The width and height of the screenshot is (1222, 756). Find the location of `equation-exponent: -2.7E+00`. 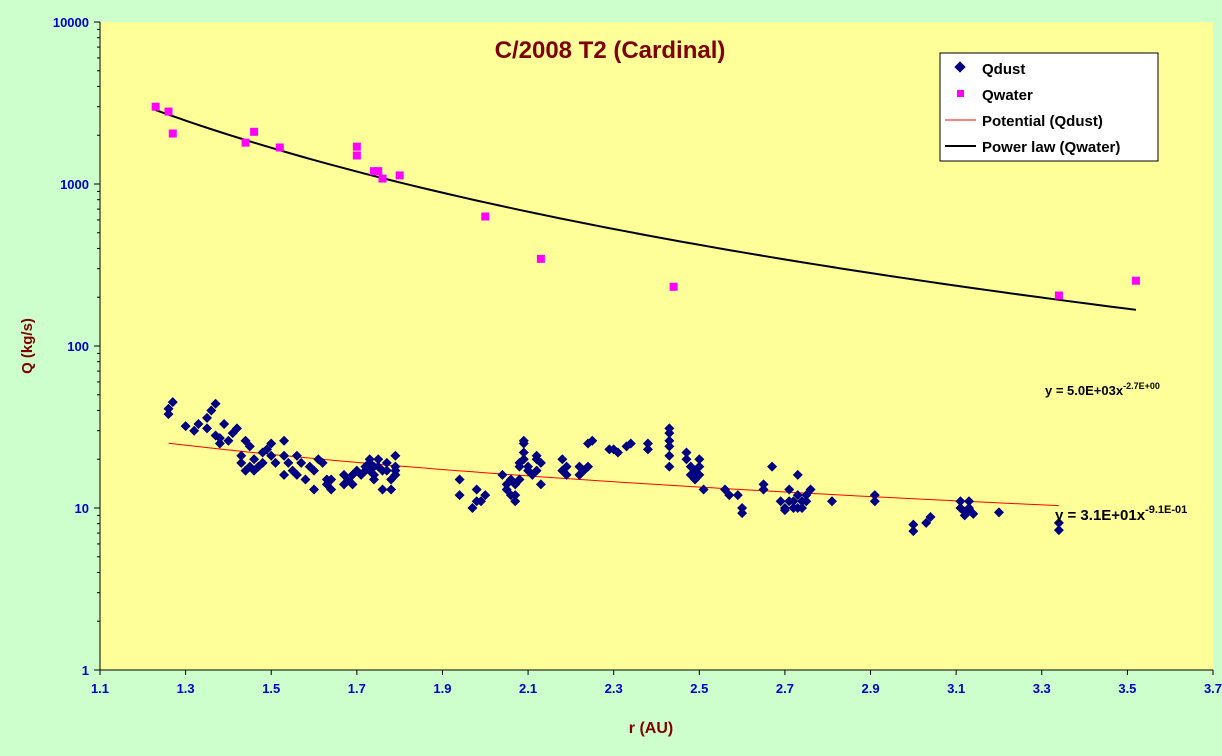

equation-exponent: -2.7E+00 is located at coordinates (1141, 386).